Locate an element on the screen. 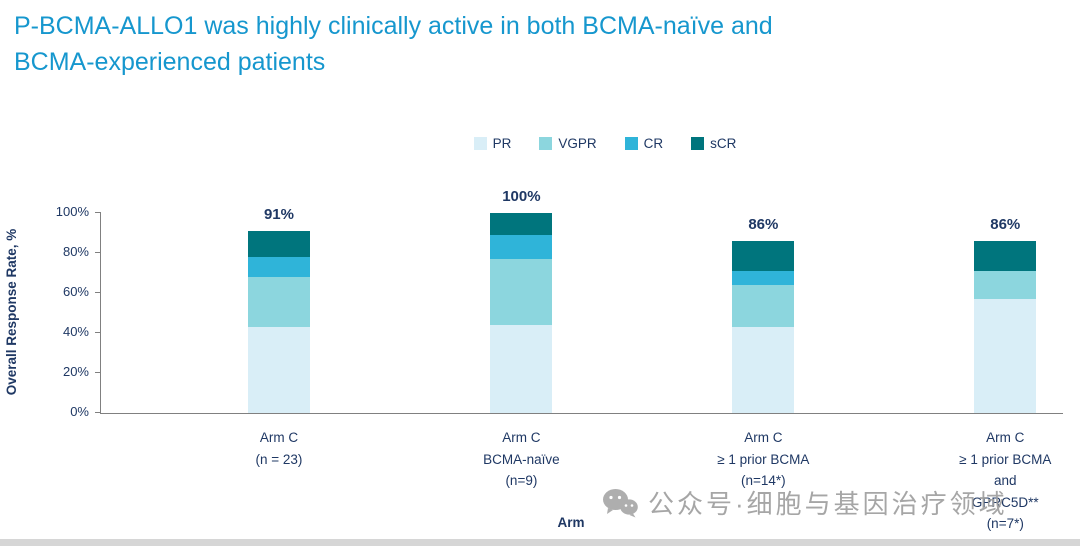  bar-value-label: 91% is located at coordinates (278, 214).